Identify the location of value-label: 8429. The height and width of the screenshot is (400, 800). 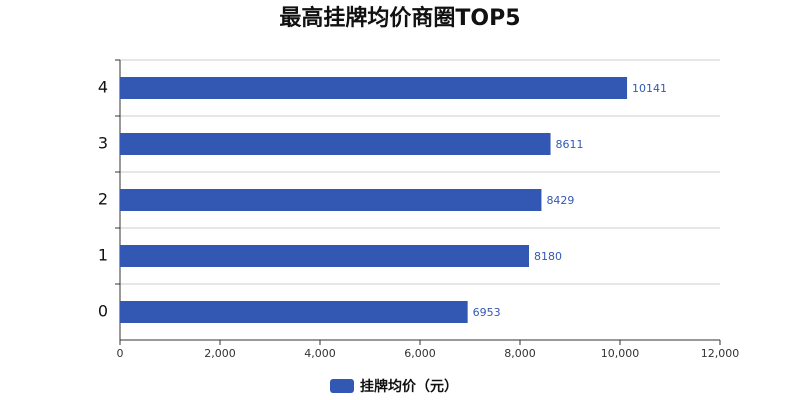
(560, 200).